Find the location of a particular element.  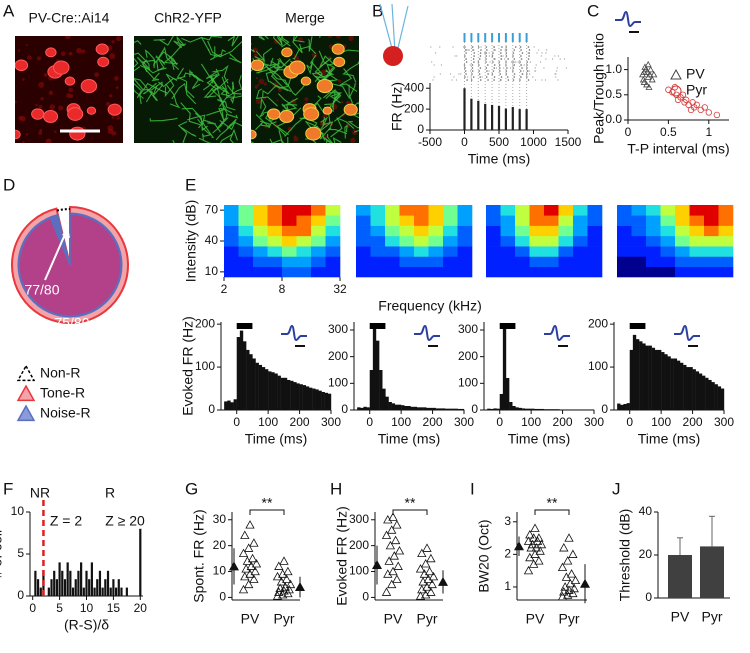

x-tick-label: 300 is located at coordinates (464, 422).